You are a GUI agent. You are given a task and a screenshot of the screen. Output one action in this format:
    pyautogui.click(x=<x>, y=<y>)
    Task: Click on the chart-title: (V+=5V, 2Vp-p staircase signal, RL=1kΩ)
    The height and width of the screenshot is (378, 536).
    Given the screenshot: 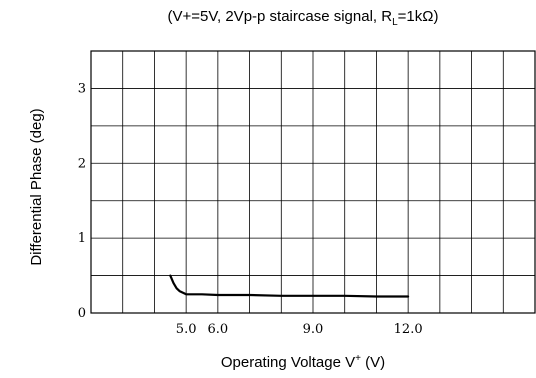 What is the action you would take?
    pyautogui.click(x=303, y=18)
    